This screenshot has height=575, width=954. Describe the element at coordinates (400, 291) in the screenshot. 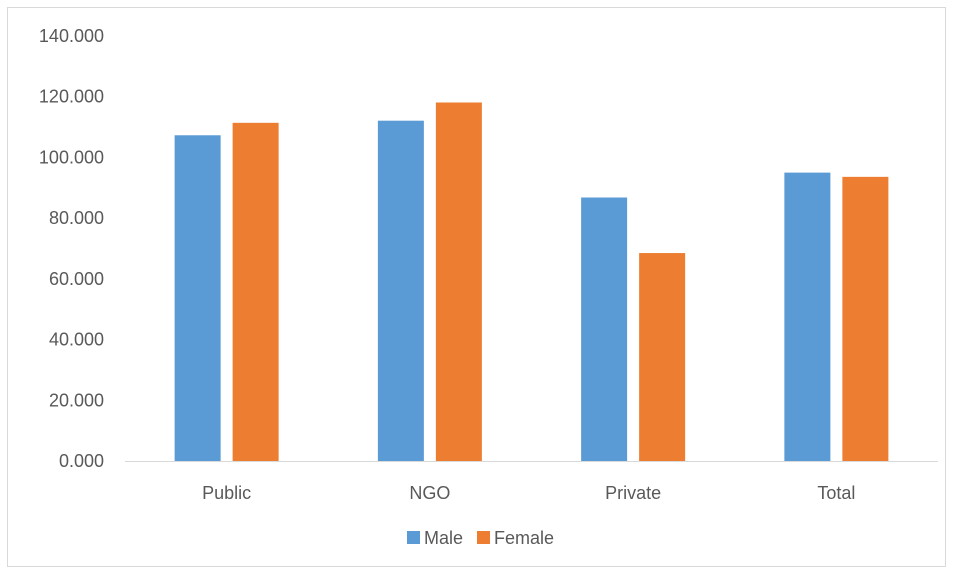

I see `bar-male-ngo` at that location.